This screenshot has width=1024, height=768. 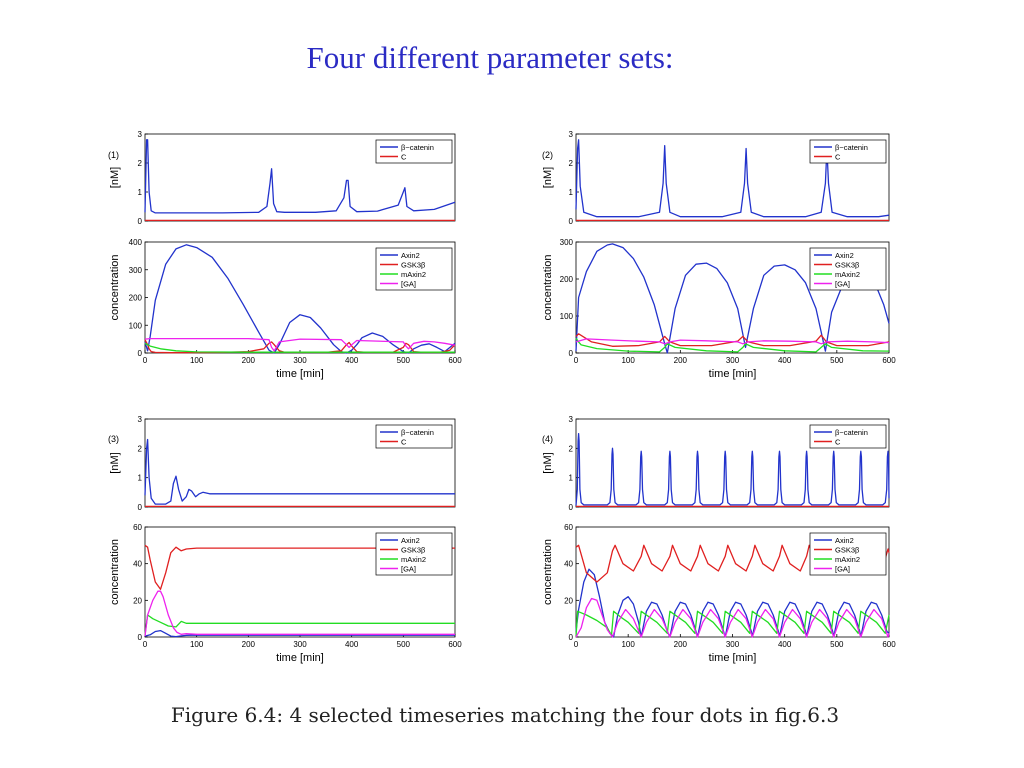 I want to click on panel-label: (3), so click(x=113, y=439).